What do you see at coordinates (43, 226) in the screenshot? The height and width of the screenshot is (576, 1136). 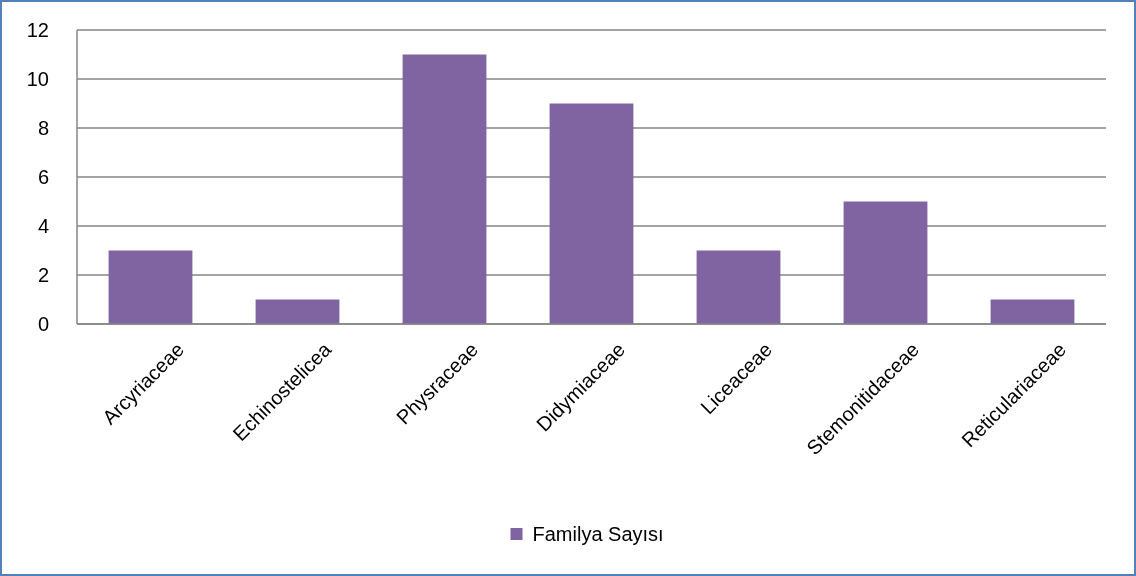 I see `y-tick-label: 4` at bounding box center [43, 226].